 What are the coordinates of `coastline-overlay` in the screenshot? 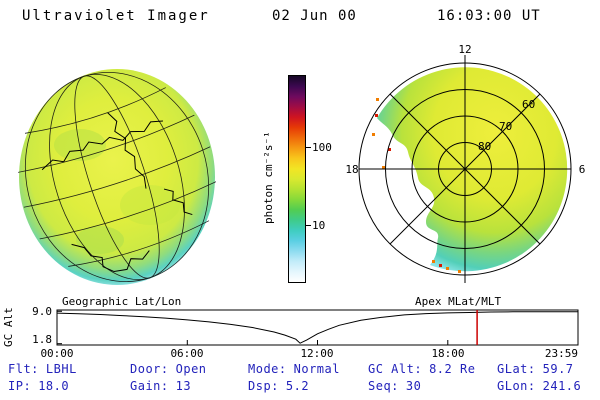 It's located at (117, 192).